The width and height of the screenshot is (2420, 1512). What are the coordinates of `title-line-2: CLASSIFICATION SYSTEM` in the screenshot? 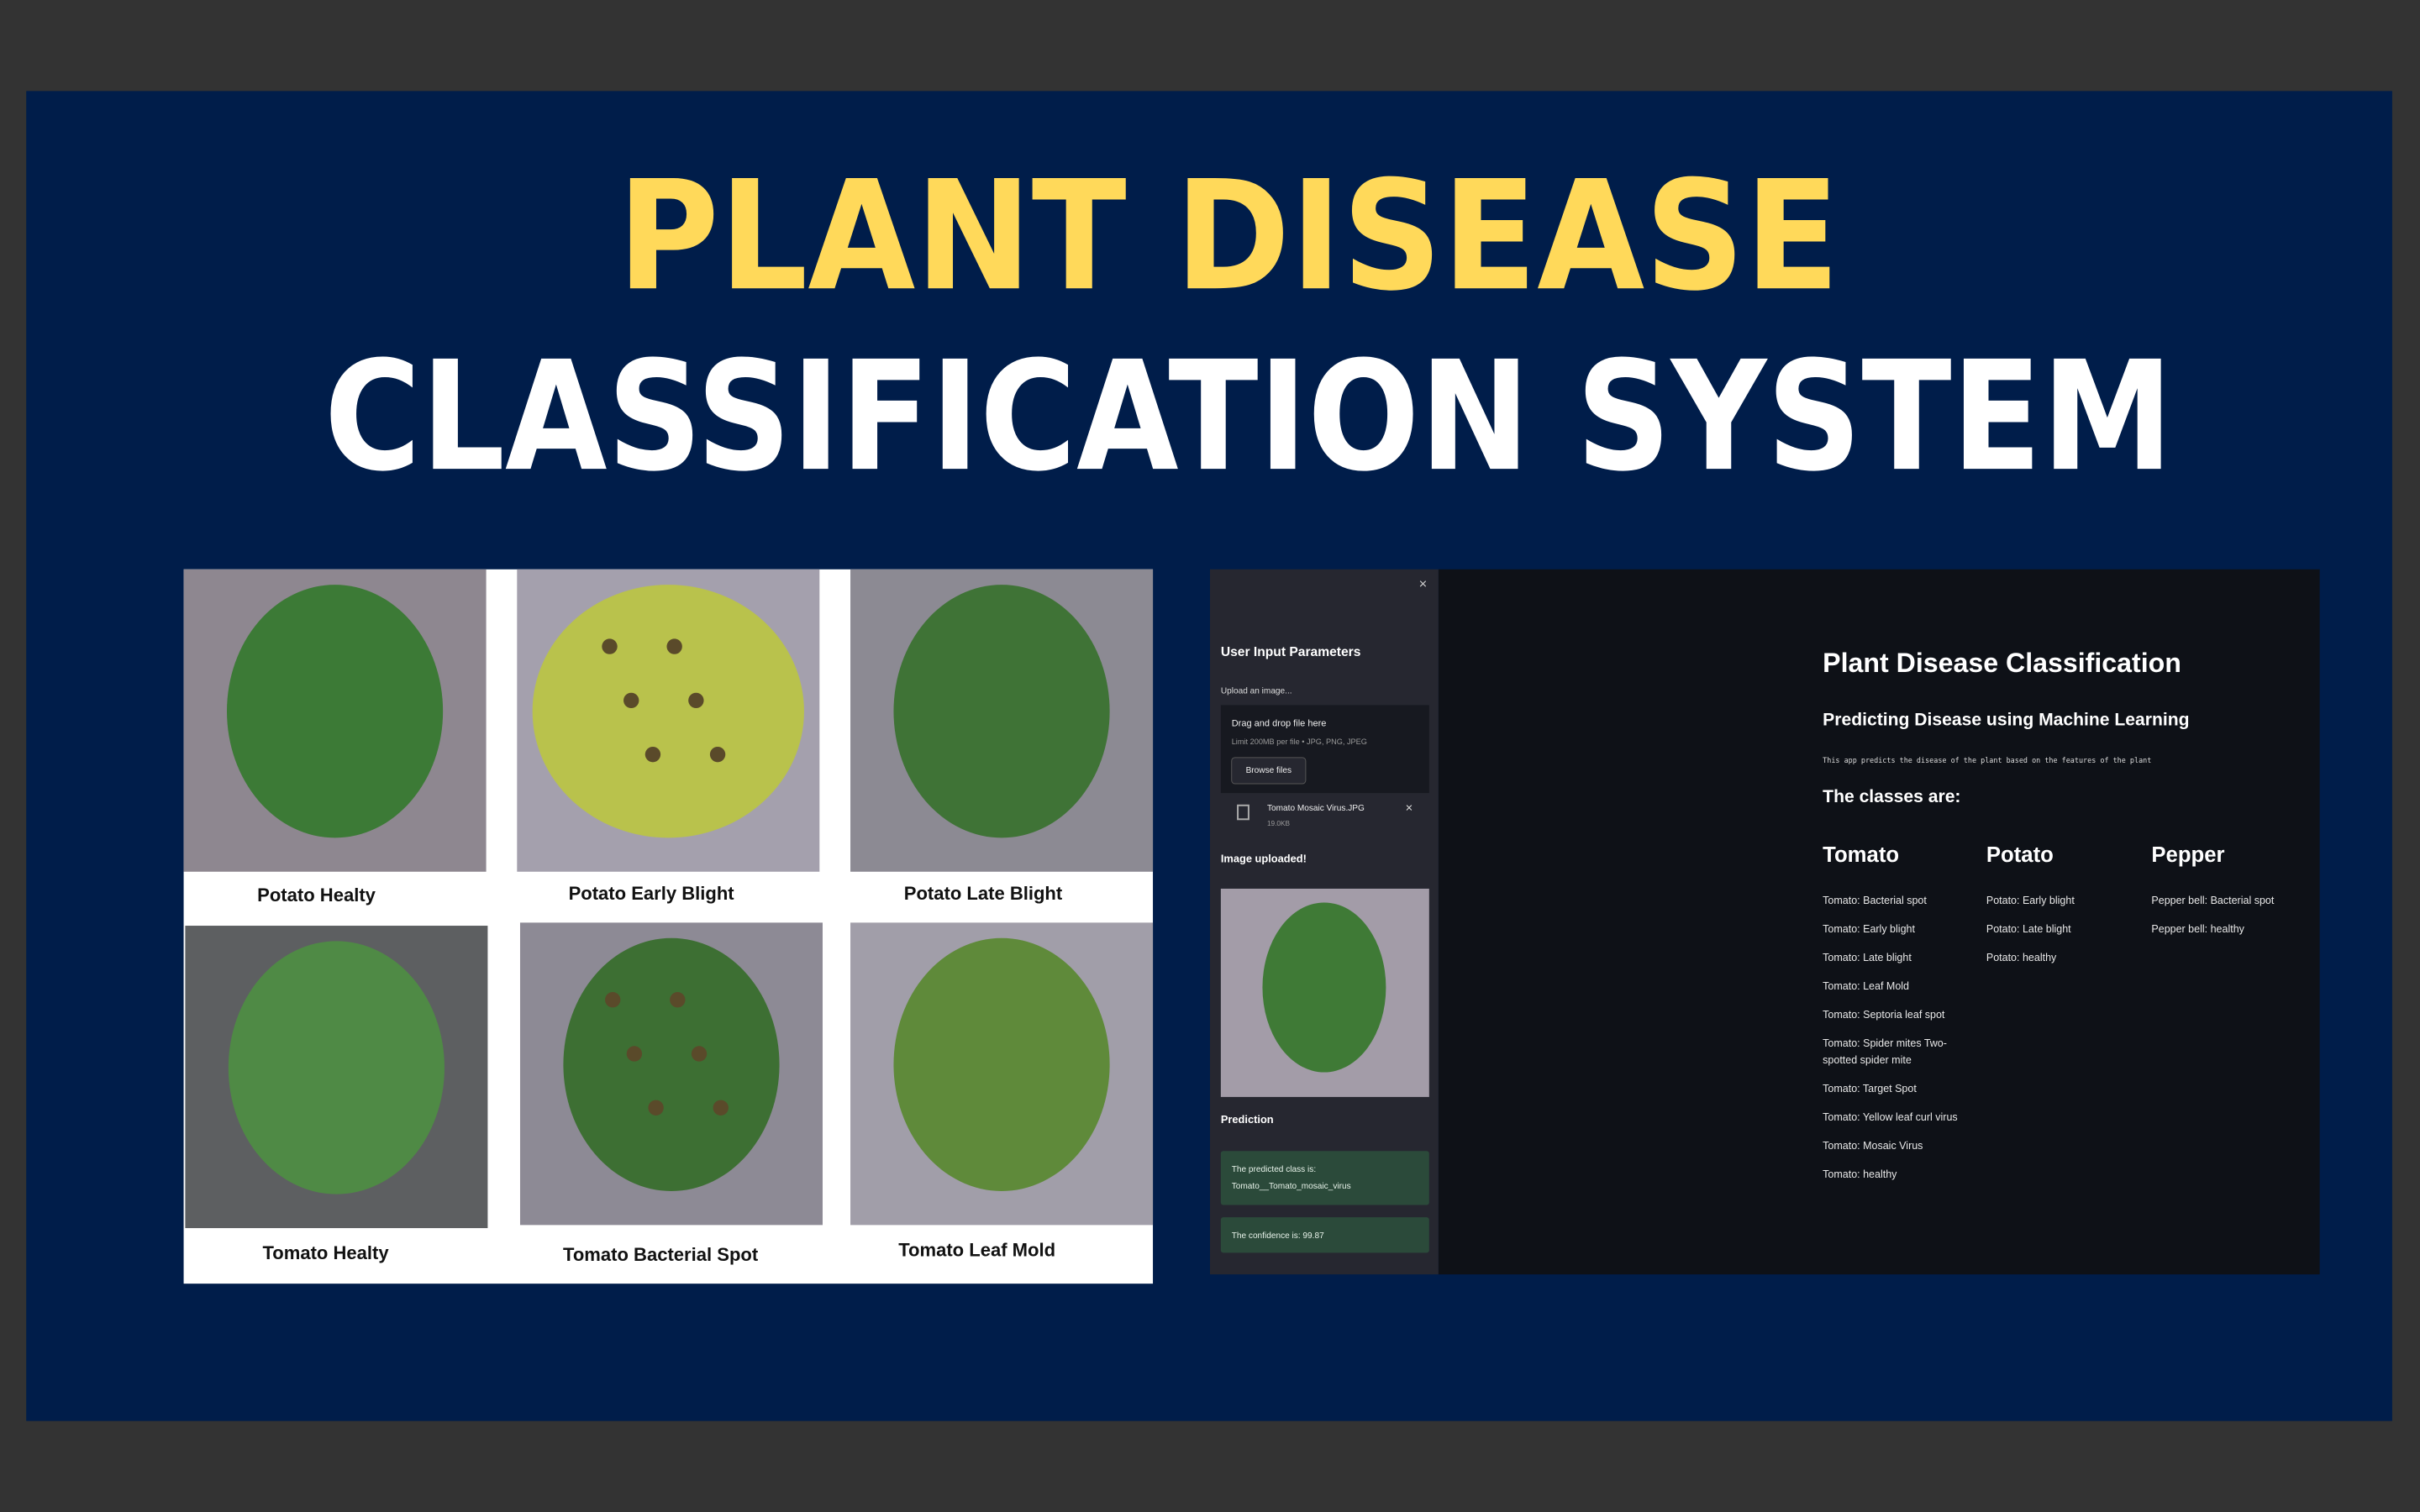 It's located at (1248, 417).